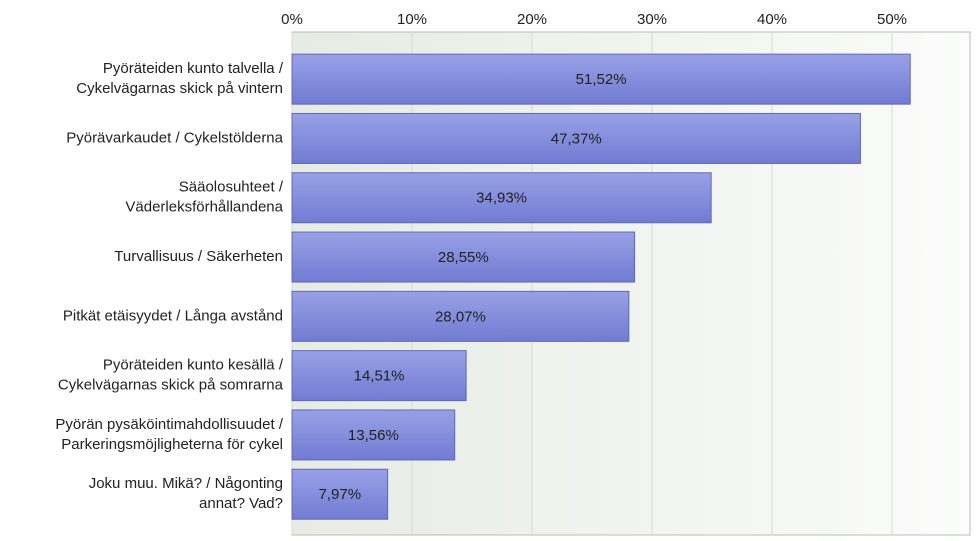 This screenshot has width=980, height=541. What do you see at coordinates (173, 315) in the screenshot?
I see `y-tick-label: Pitkät etäisyydet / Långa avstånd` at bounding box center [173, 315].